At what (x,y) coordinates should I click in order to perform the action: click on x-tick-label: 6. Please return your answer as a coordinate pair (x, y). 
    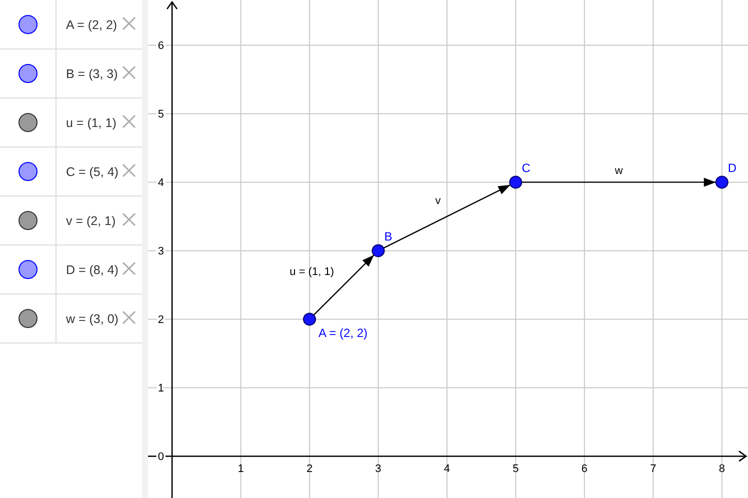
    Looking at the image, I should click on (584, 469).